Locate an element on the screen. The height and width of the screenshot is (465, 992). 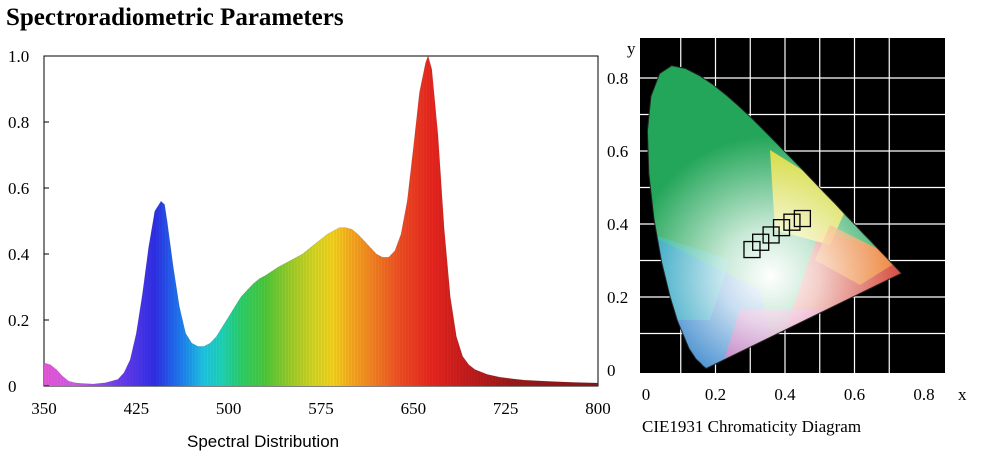
spd-y-tick-label: 0 is located at coordinates (12, 386).